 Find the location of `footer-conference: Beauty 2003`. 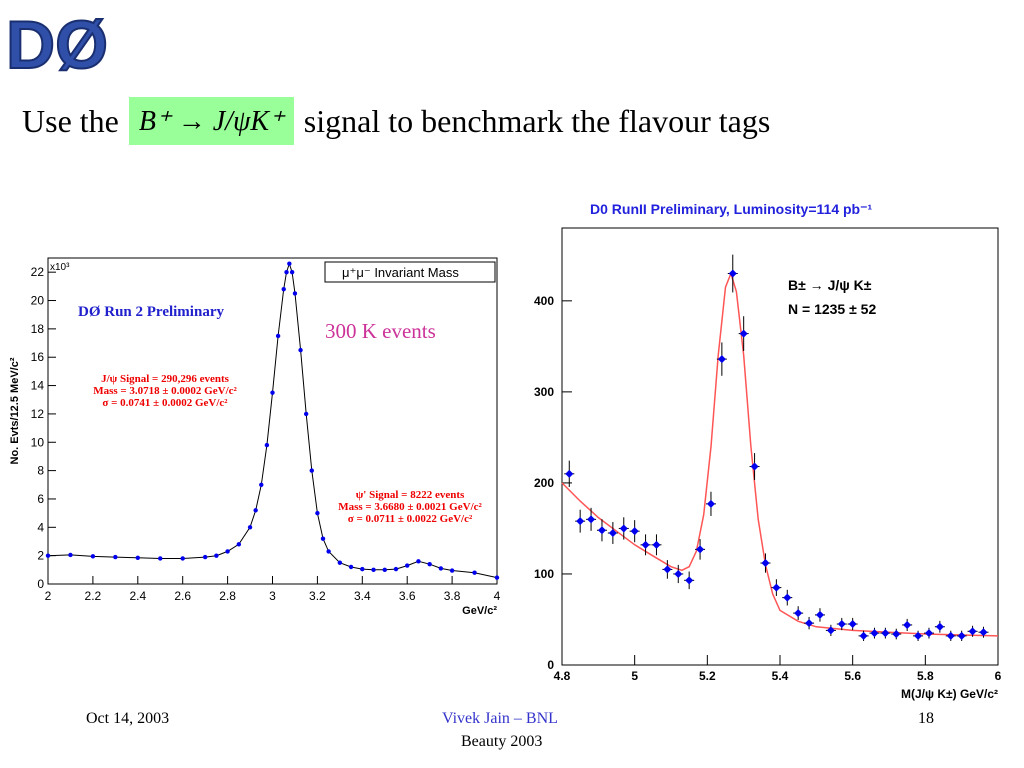

footer-conference: Beauty 2003 is located at coordinates (502, 741).